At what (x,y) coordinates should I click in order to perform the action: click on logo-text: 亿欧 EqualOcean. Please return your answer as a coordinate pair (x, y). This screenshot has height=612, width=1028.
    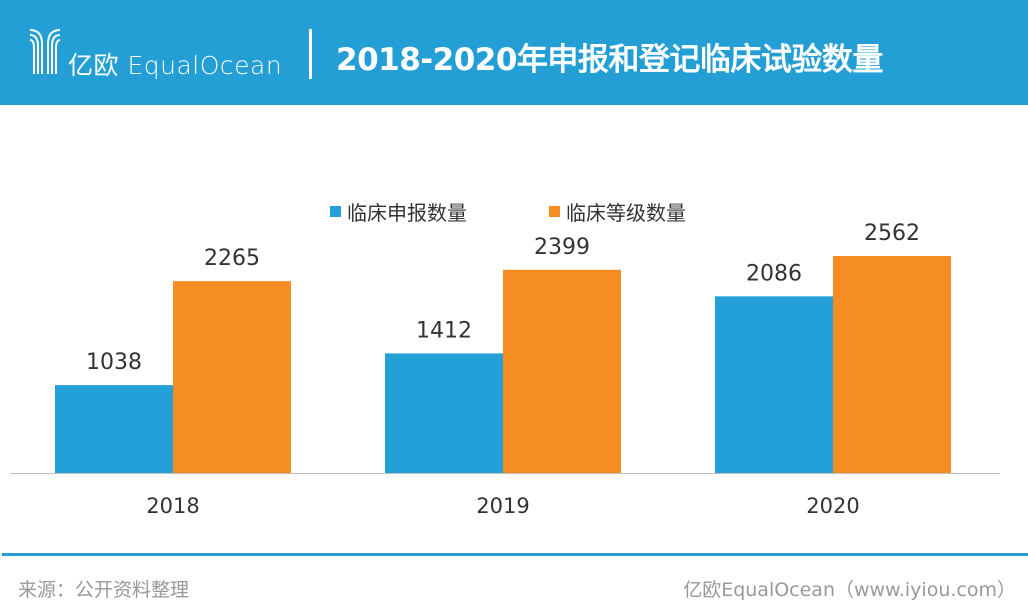
    Looking at the image, I should click on (175, 65).